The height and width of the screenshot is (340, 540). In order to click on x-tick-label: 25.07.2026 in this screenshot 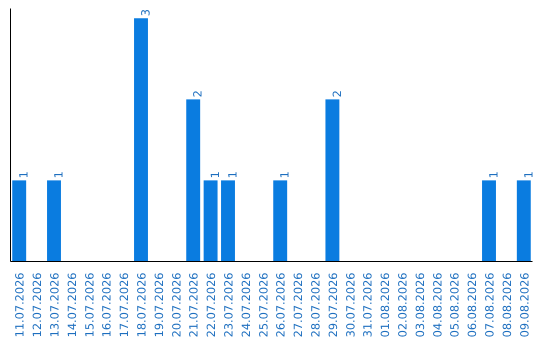, I will do `click(263, 305)`.